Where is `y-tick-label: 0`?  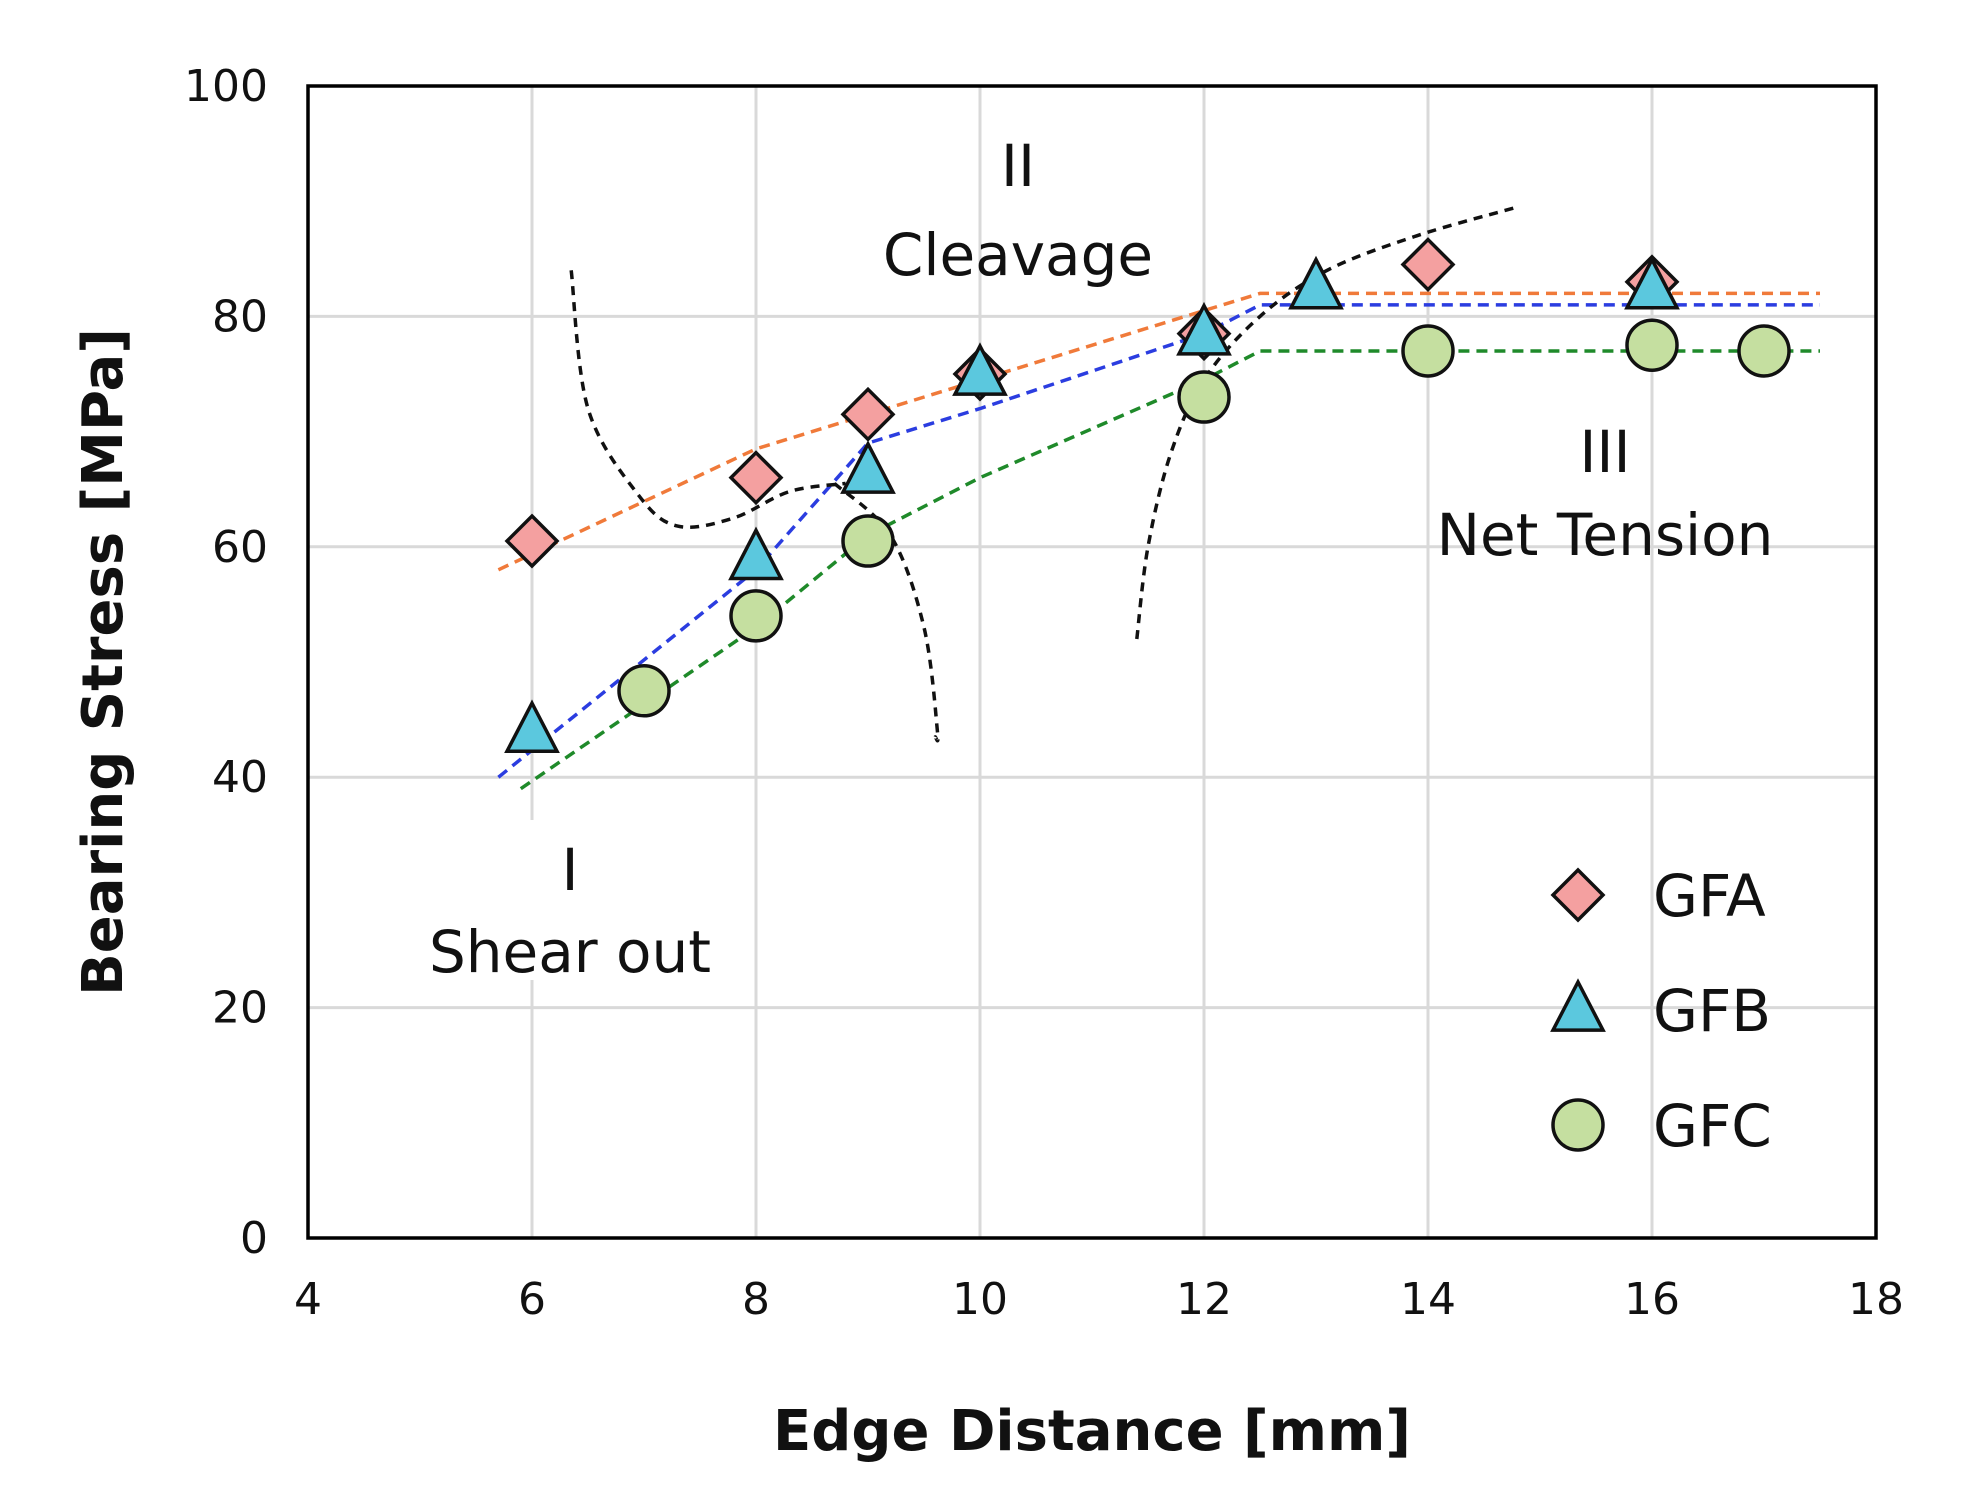
y-tick-label: 0 is located at coordinates (254, 1238).